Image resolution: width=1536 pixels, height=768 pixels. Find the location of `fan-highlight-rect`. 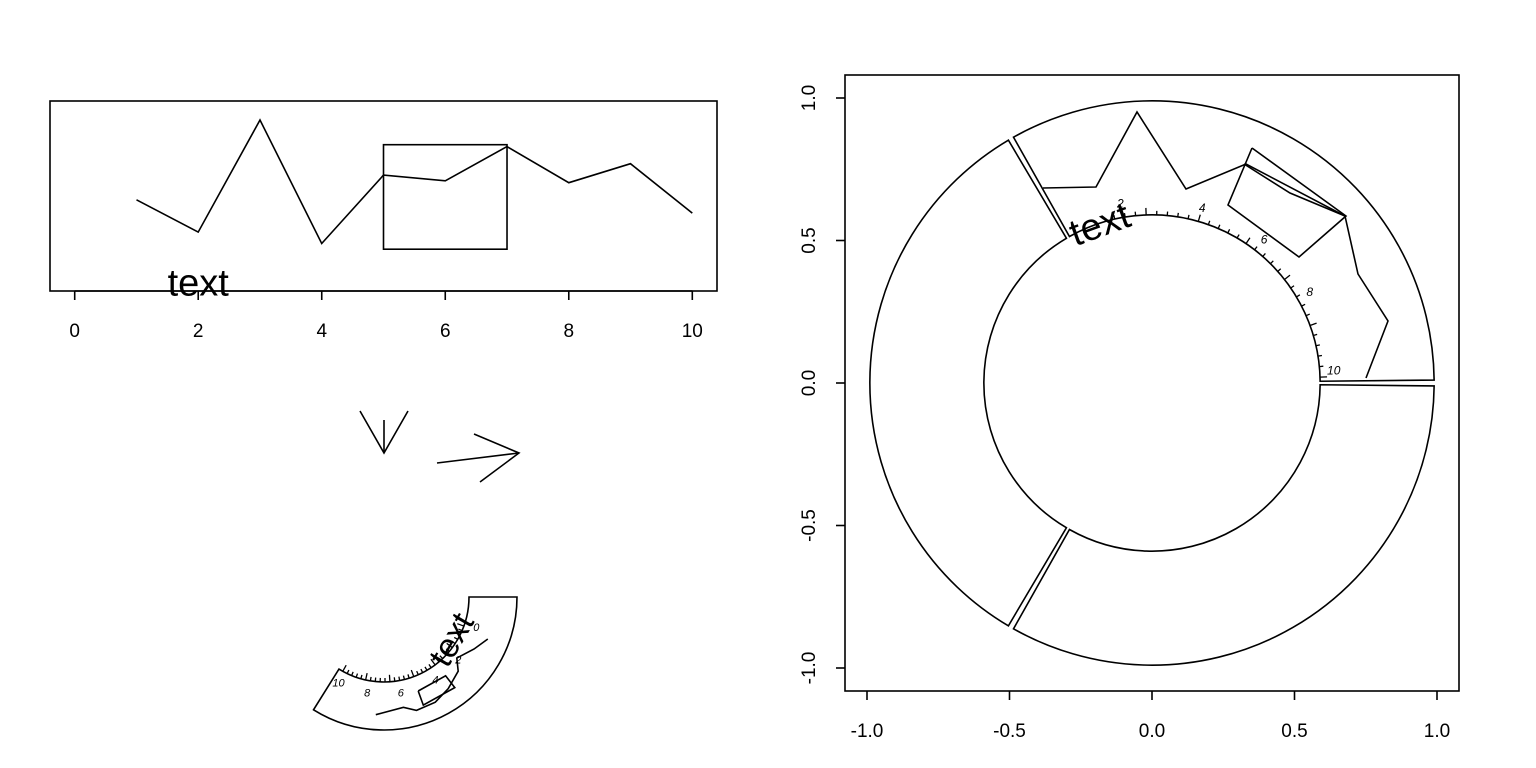

fan-highlight-rect is located at coordinates (437, 690).